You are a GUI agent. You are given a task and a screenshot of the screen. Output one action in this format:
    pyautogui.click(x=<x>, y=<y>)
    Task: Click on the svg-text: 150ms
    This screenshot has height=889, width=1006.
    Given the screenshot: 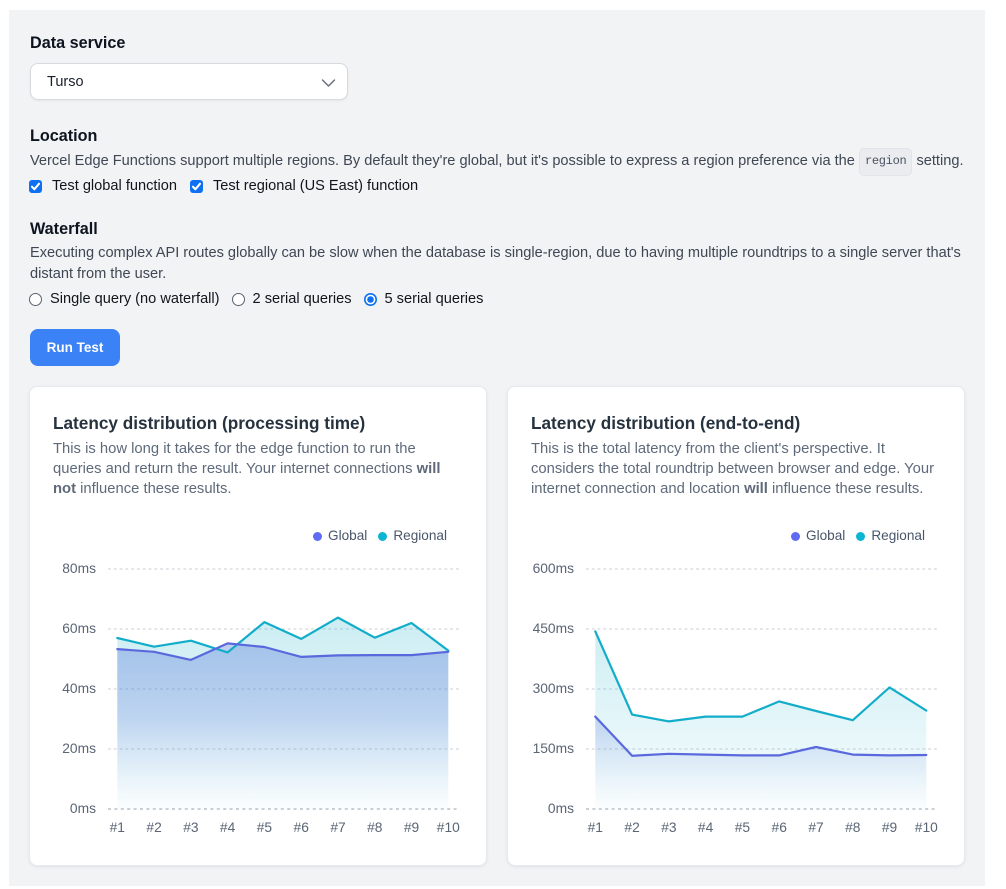 What is the action you would take?
    pyautogui.click(x=554, y=748)
    